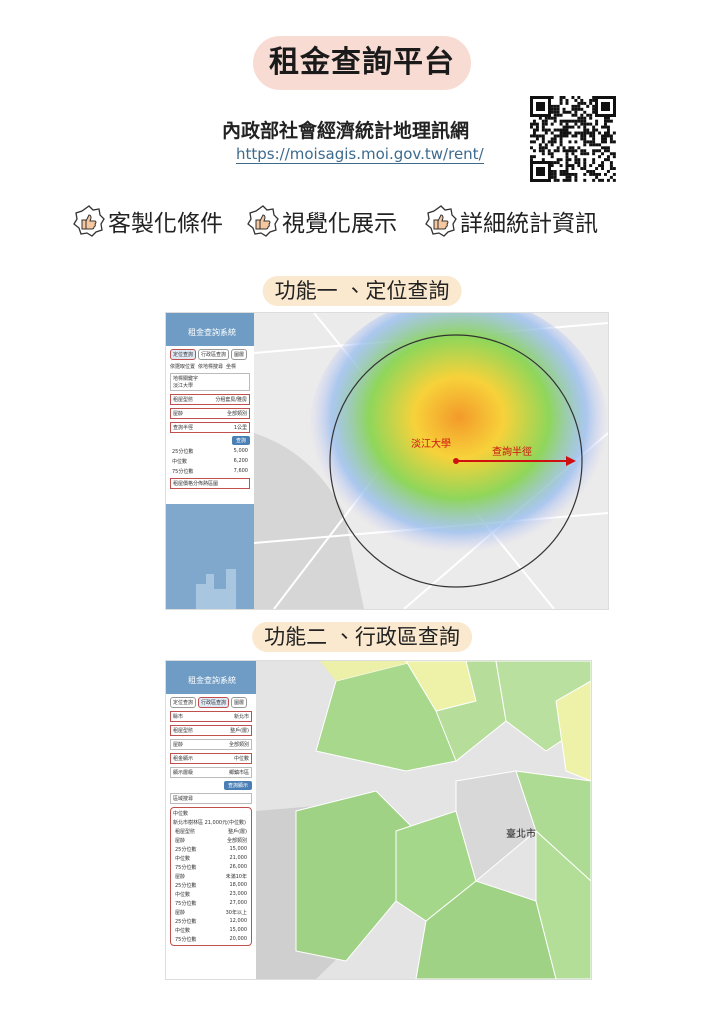  Describe the element at coordinates (183, 859) in the screenshot. I see `stat-label: 中位數` at that location.